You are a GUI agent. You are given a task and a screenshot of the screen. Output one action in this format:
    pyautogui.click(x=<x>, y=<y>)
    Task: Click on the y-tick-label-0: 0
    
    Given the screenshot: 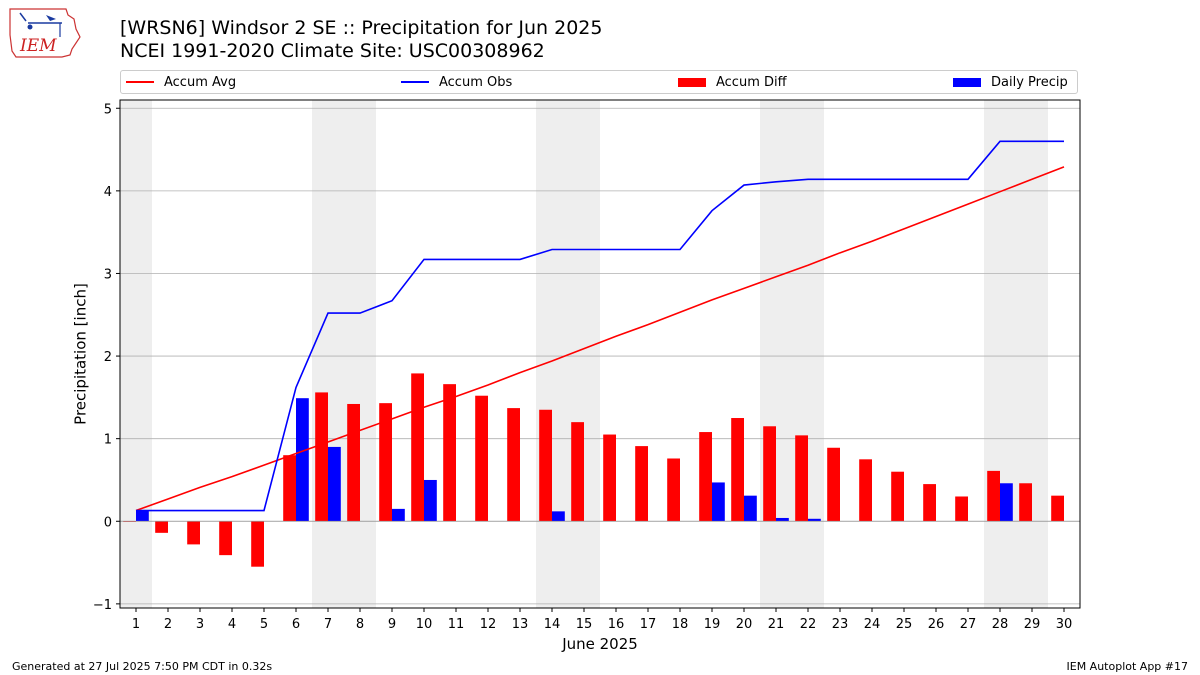 What is the action you would take?
    pyautogui.click(x=108, y=522)
    